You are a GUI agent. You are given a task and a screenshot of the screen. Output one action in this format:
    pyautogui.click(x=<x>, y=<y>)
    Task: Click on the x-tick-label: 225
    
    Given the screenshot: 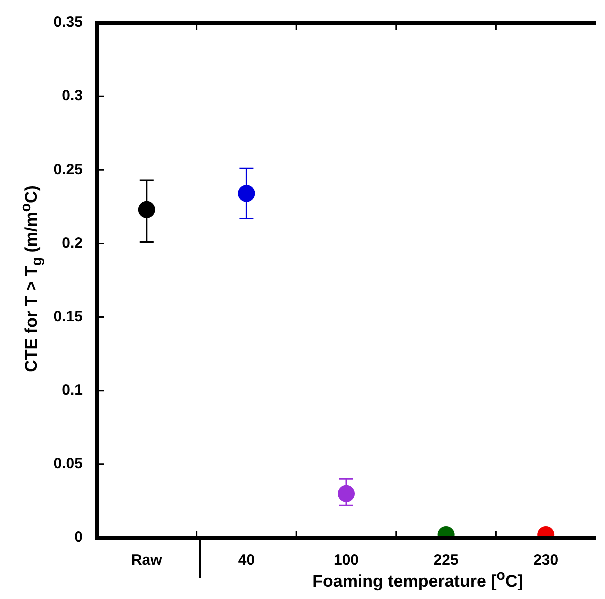 What is the action you would take?
    pyautogui.click(x=446, y=561)
    